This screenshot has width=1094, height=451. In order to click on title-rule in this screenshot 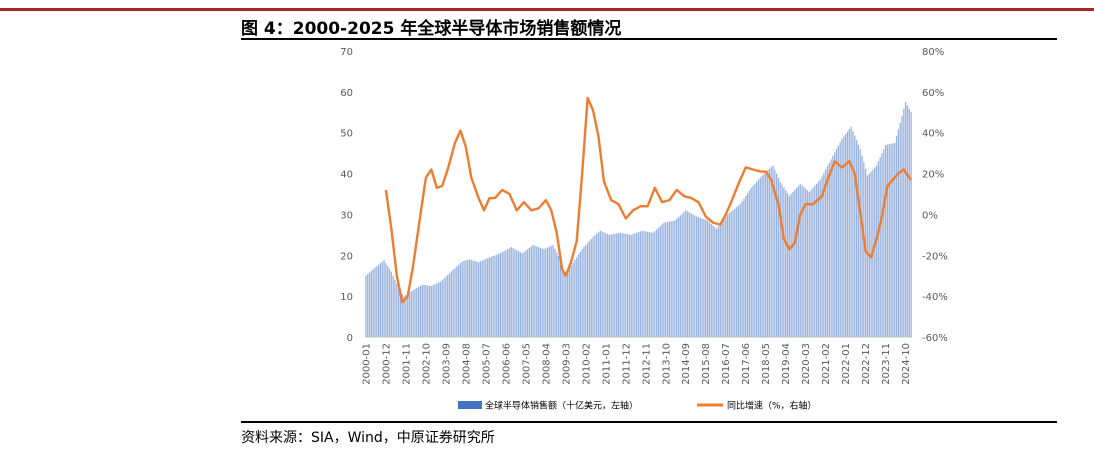, I will do `click(649, 39)`.